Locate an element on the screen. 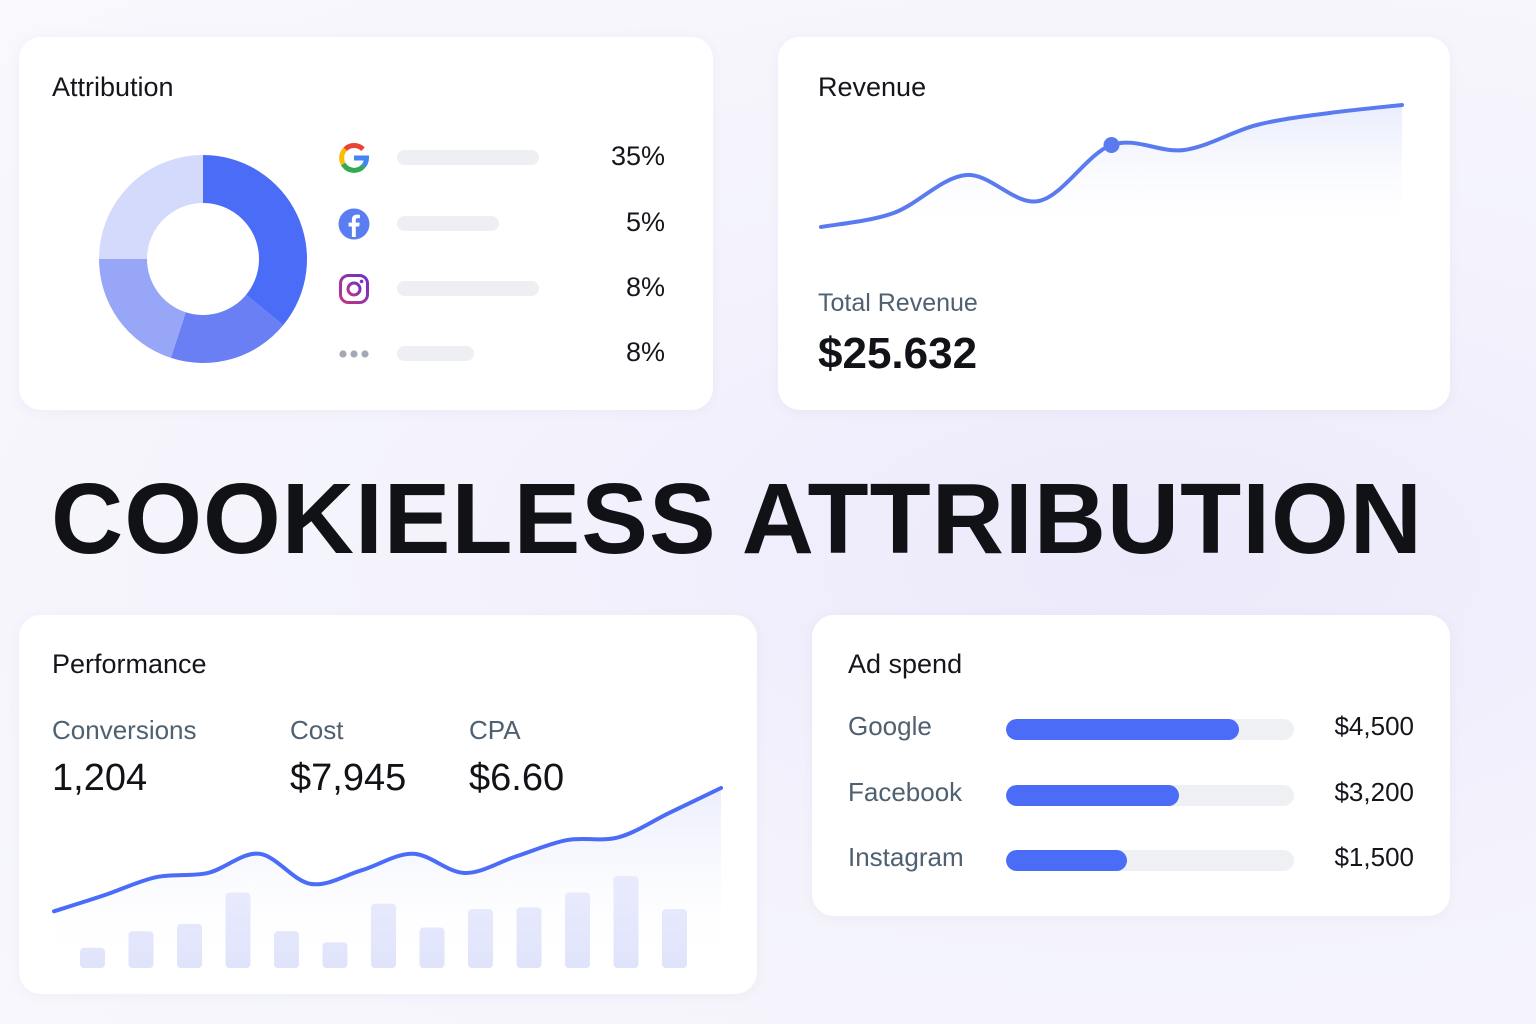 The width and height of the screenshot is (1536, 1024). google-icon is located at coordinates (354, 158).